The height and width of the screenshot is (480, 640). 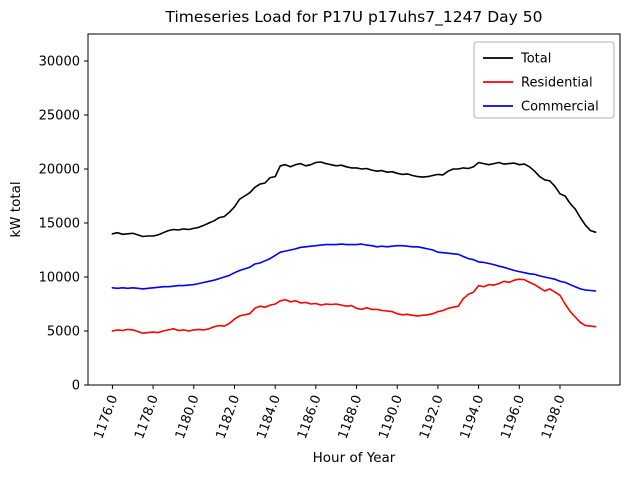 I want to click on legend-entry: Total, so click(x=517, y=59).